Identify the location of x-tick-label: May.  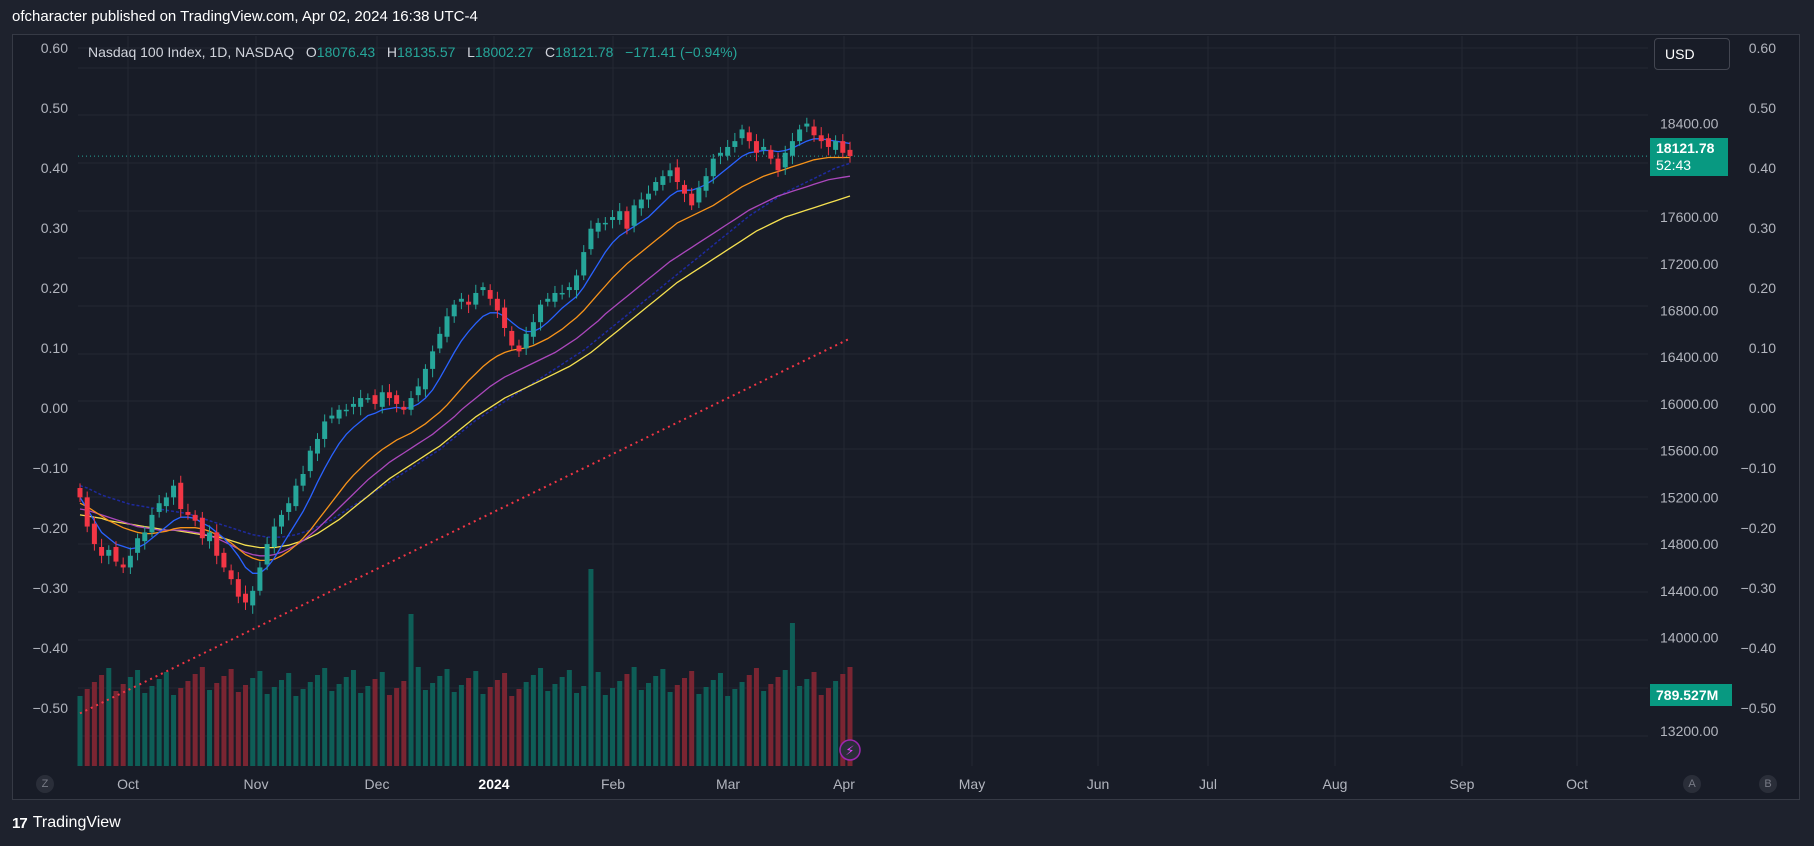
(972, 784).